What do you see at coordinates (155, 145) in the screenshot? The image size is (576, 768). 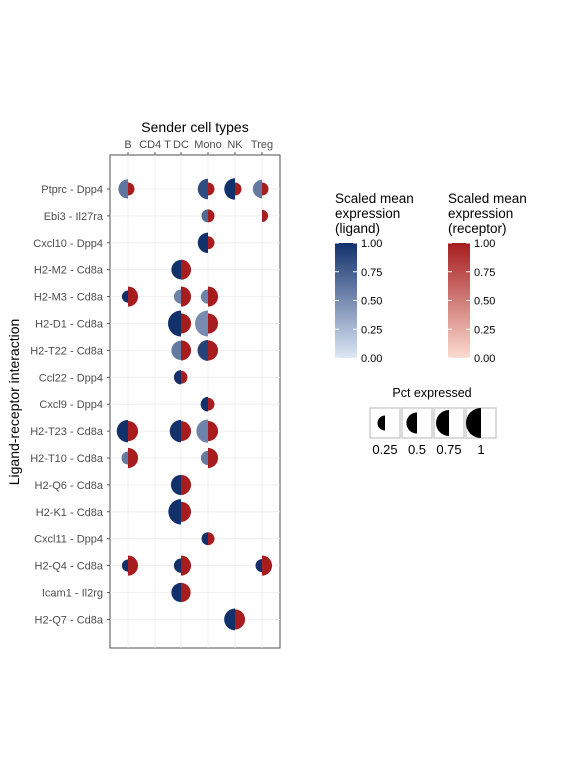 I see `x-tick-cd4-t: CD4 T` at bounding box center [155, 145].